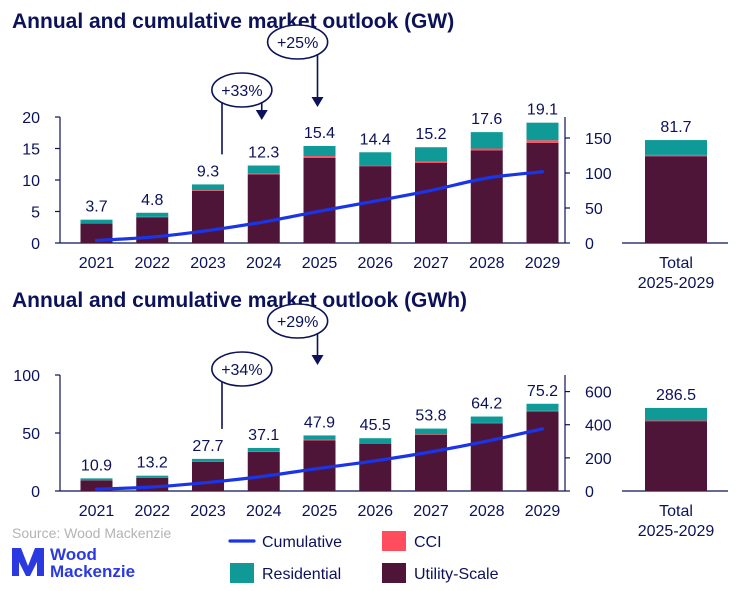 This screenshot has width=738, height=591. I want to click on left-tick-label: 20, so click(31, 118).